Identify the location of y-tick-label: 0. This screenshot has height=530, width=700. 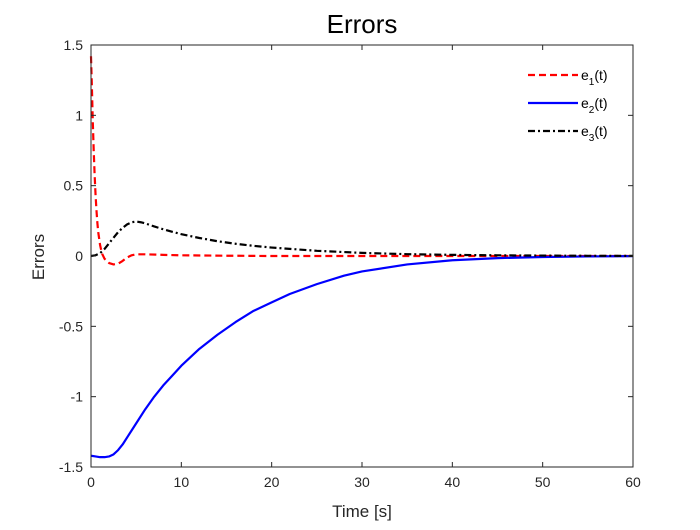
(79, 256).